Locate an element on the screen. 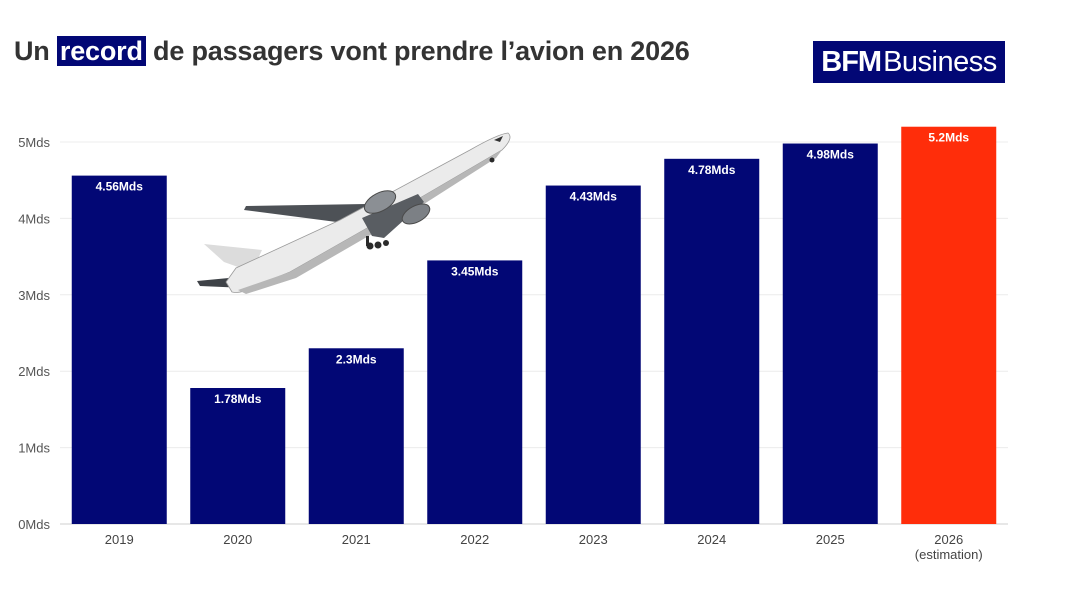 This screenshot has height=603, width=1072. x-tick-label-2019: 2019 is located at coordinates (119, 539).